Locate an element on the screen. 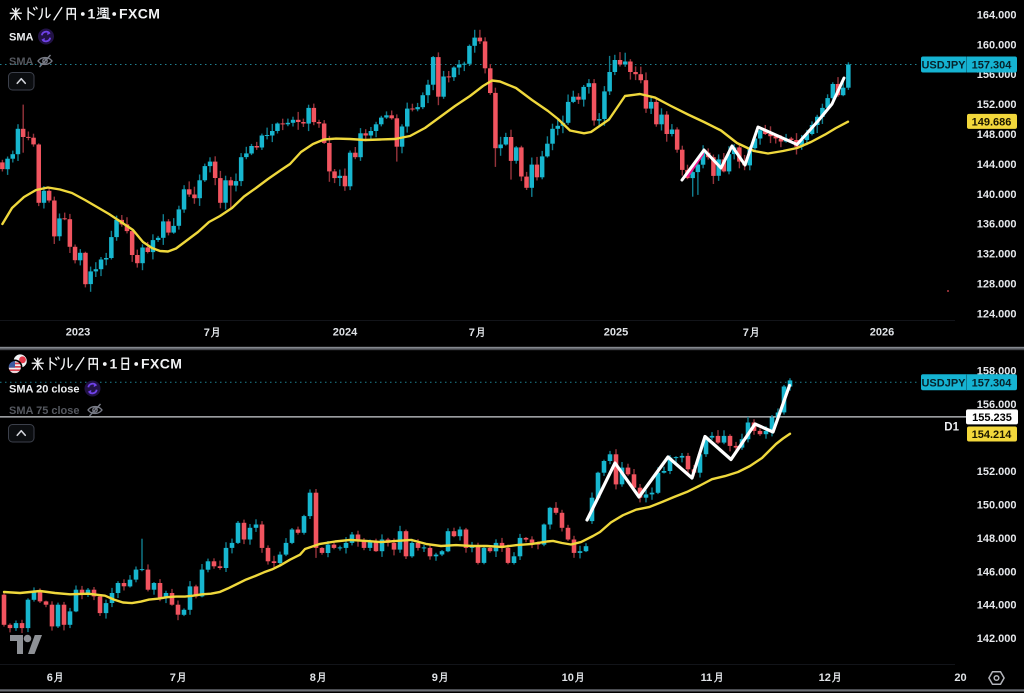 The image size is (1024, 693). svg-text: D1 is located at coordinates (951, 428).